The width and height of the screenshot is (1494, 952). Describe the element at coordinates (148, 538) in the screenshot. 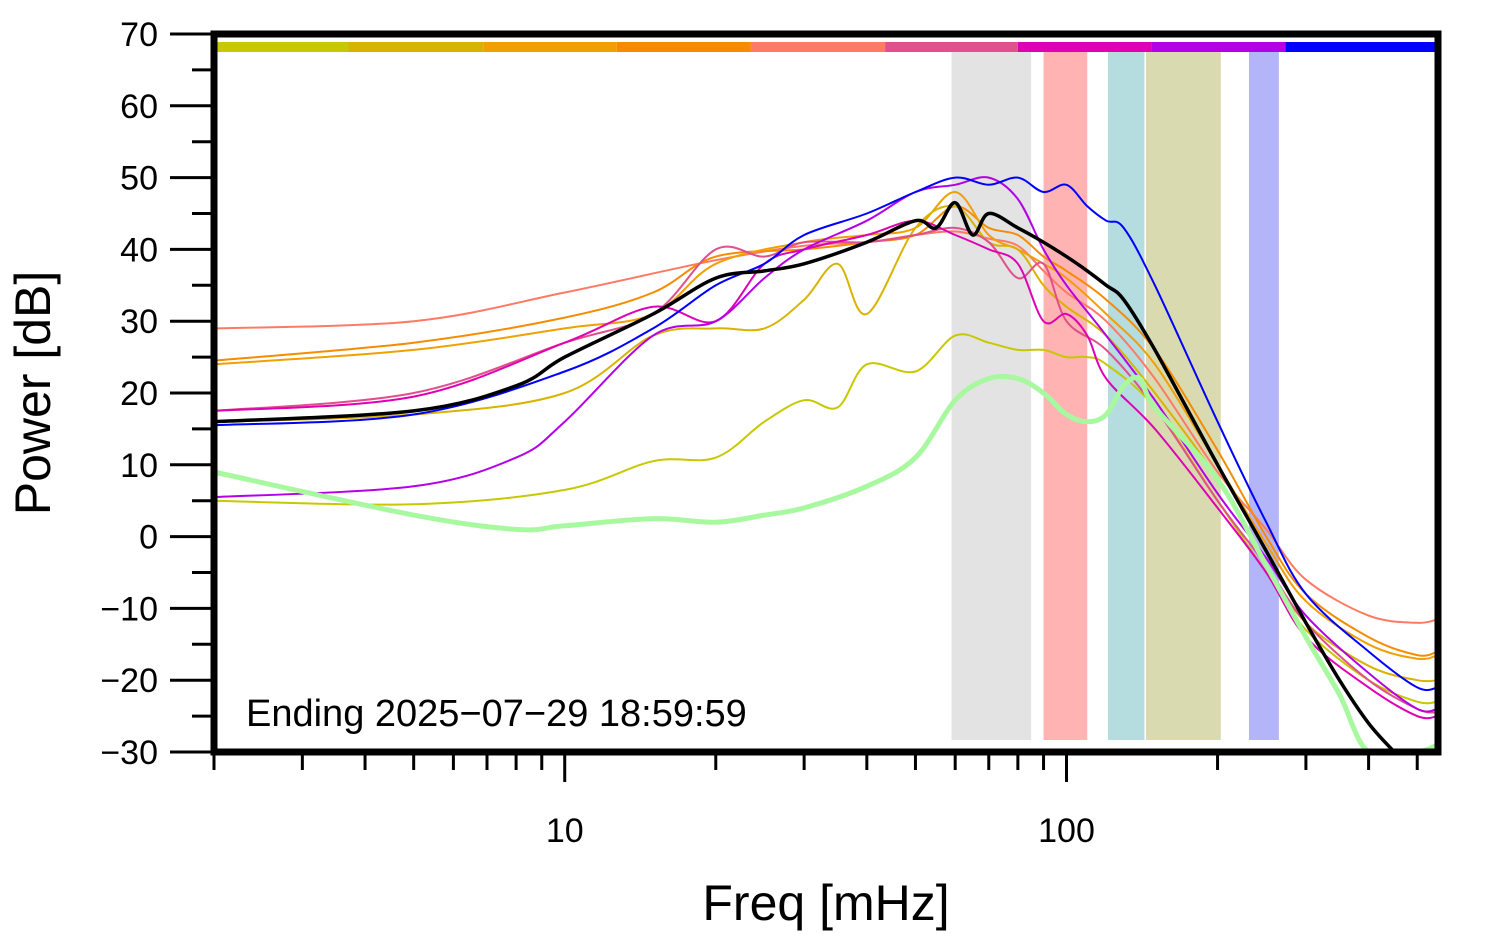

I see `y-tick-label: 0` at that location.